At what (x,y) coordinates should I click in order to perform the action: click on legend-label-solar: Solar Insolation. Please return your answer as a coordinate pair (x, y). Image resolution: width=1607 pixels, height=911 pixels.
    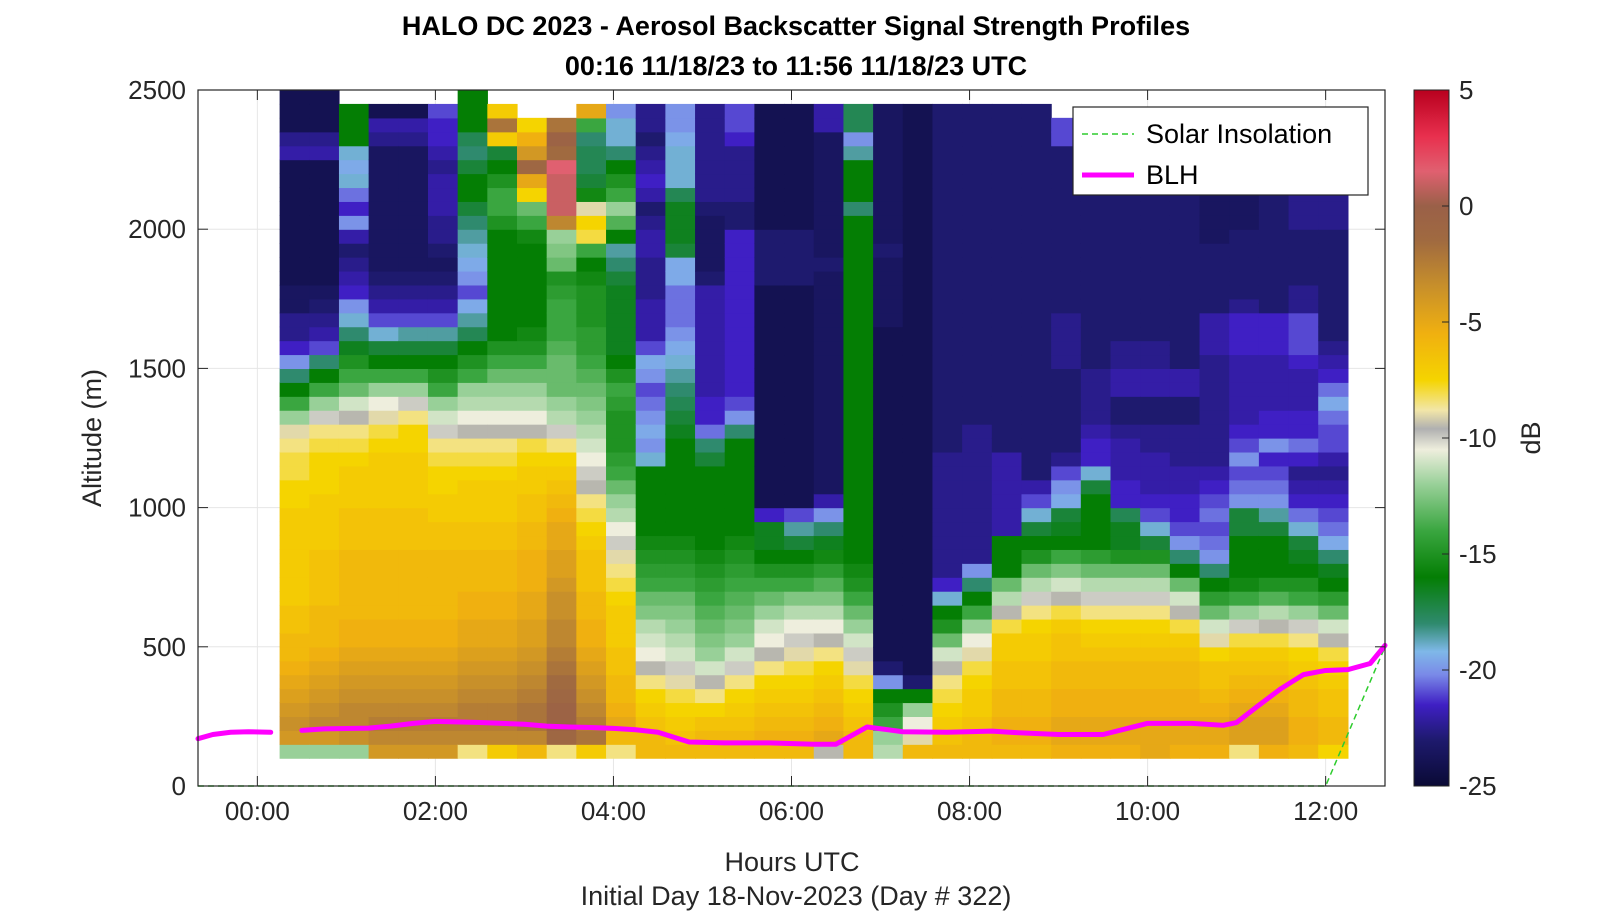
    Looking at the image, I should click on (1239, 134).